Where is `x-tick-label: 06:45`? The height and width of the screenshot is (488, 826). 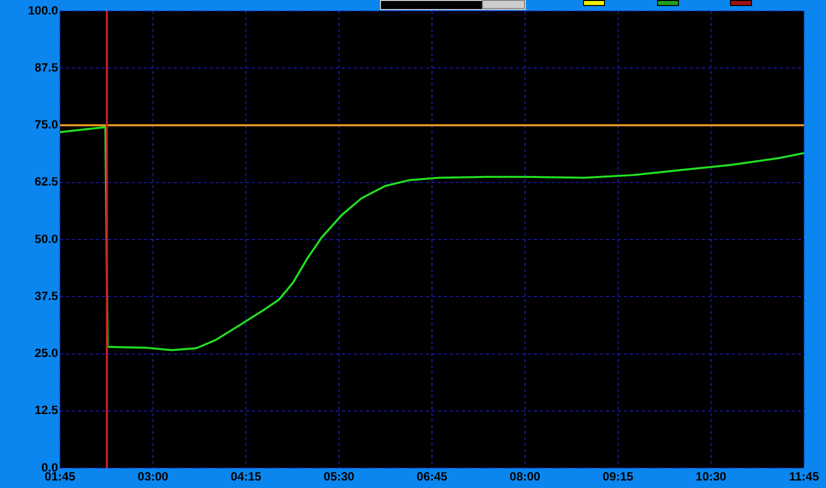
x-tick-label: 06:45 is located at coordinates (432, 477).